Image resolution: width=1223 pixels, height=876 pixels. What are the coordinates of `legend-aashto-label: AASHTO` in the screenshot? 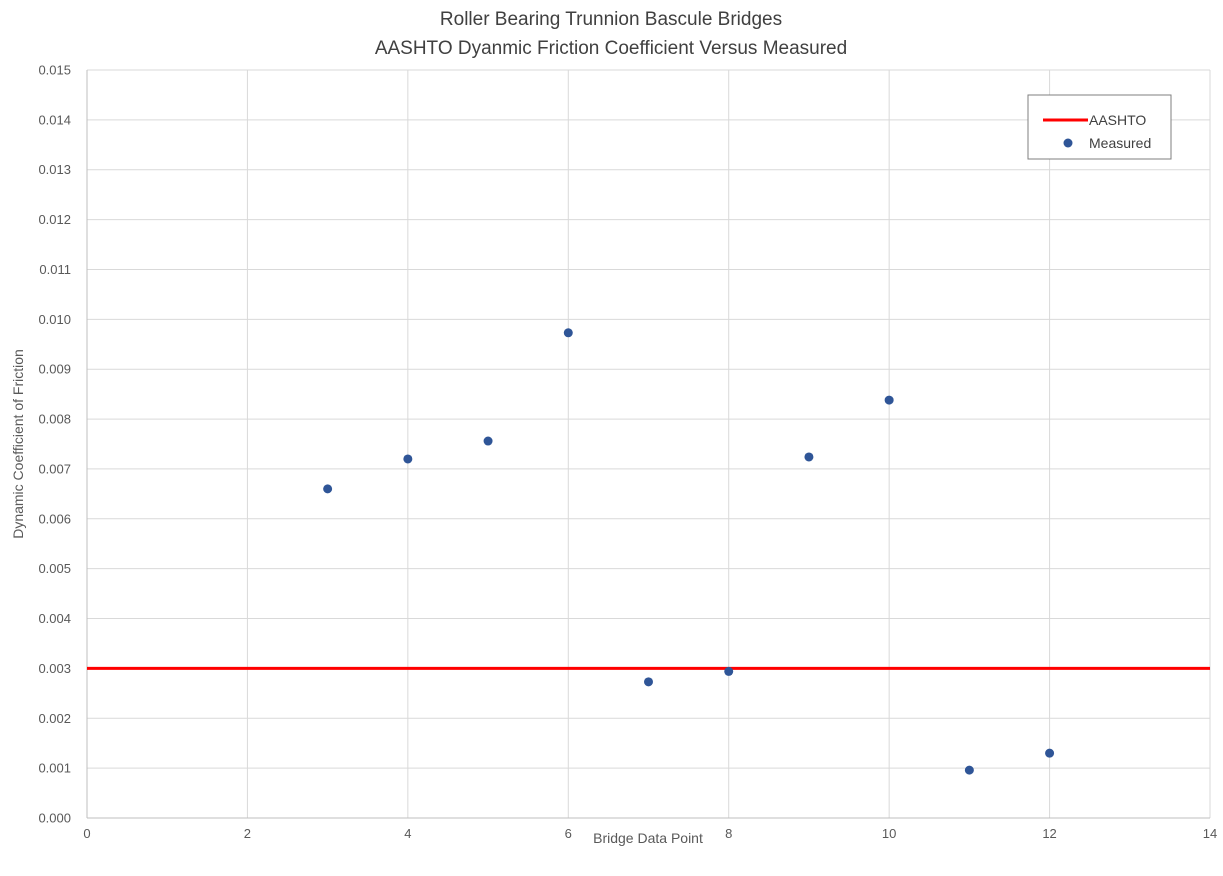 It's located at (1117, 120).